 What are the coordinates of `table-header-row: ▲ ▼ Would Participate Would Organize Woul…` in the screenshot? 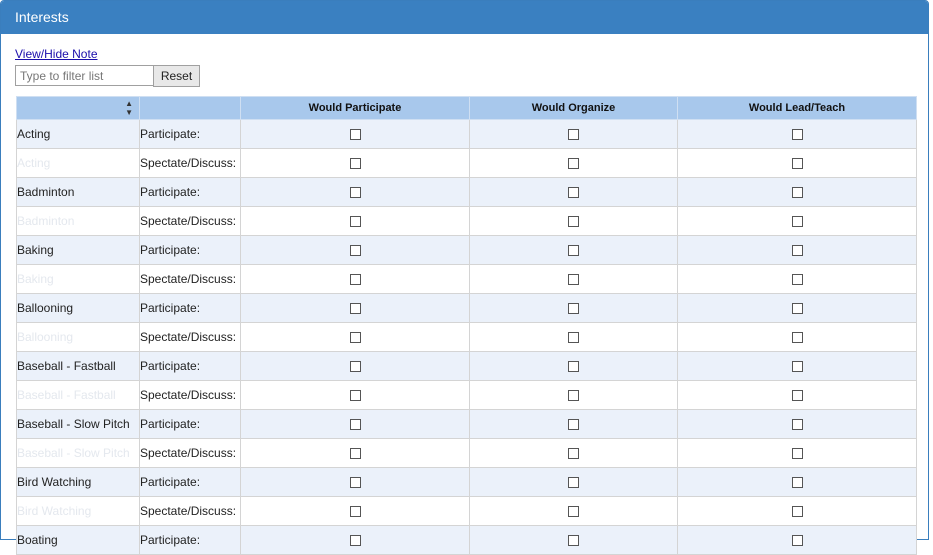 It's located at (466, 108).